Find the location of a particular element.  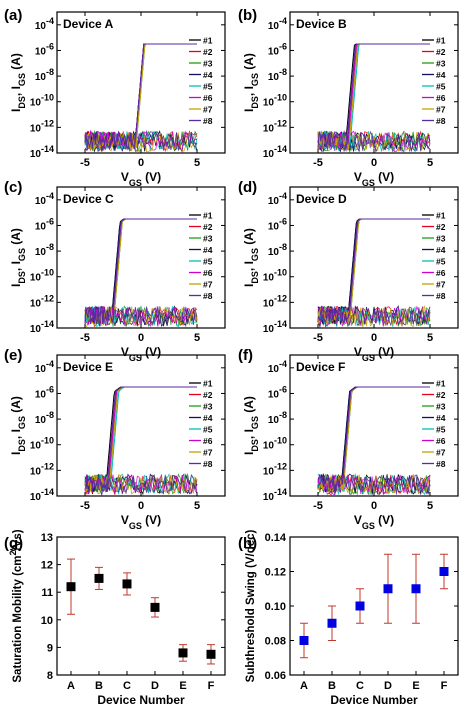

legend-label: #3 is located at coordinates (208, 407).